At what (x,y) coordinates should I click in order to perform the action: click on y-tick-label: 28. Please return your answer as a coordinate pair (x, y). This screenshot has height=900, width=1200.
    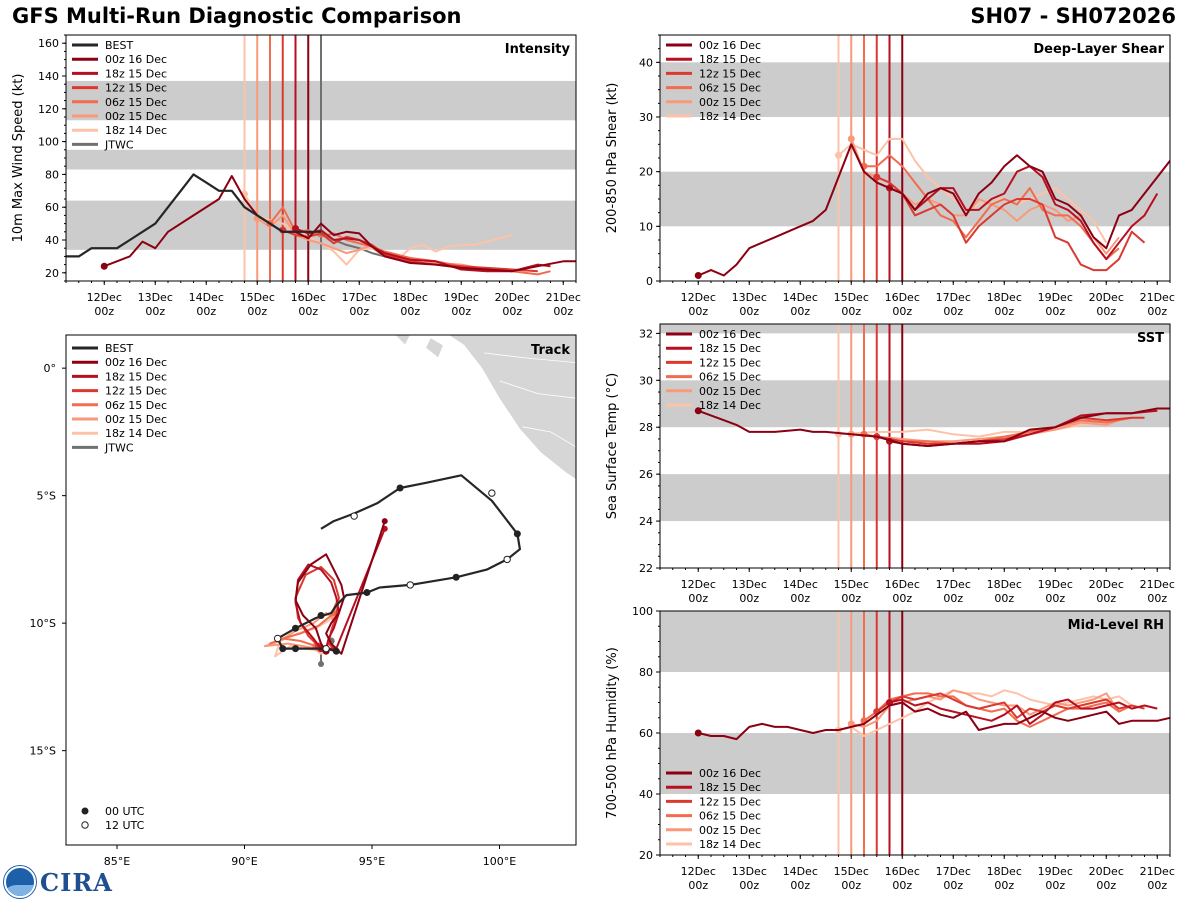
    Looking at the image, I should click on (646, 427).